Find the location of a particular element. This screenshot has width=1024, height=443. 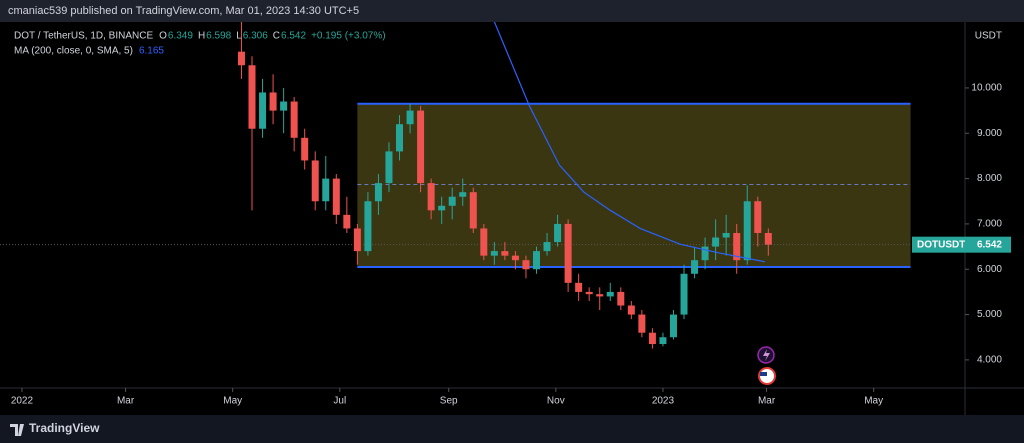

change: +0.195 (+3.07%) is located at coordinates (348, 36).